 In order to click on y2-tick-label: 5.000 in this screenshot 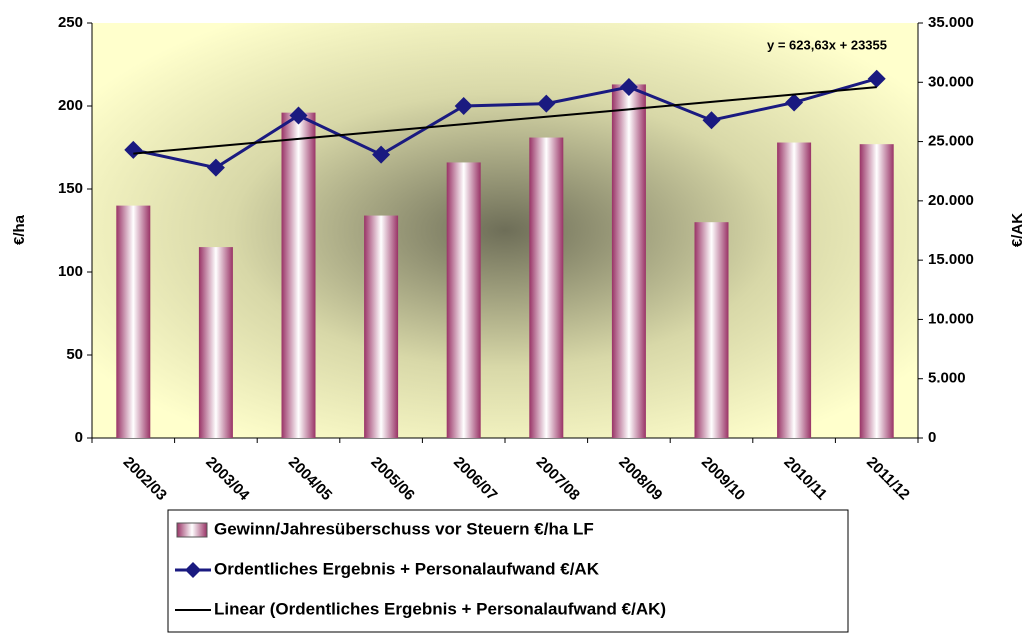, I will do `click(947, 378)`.